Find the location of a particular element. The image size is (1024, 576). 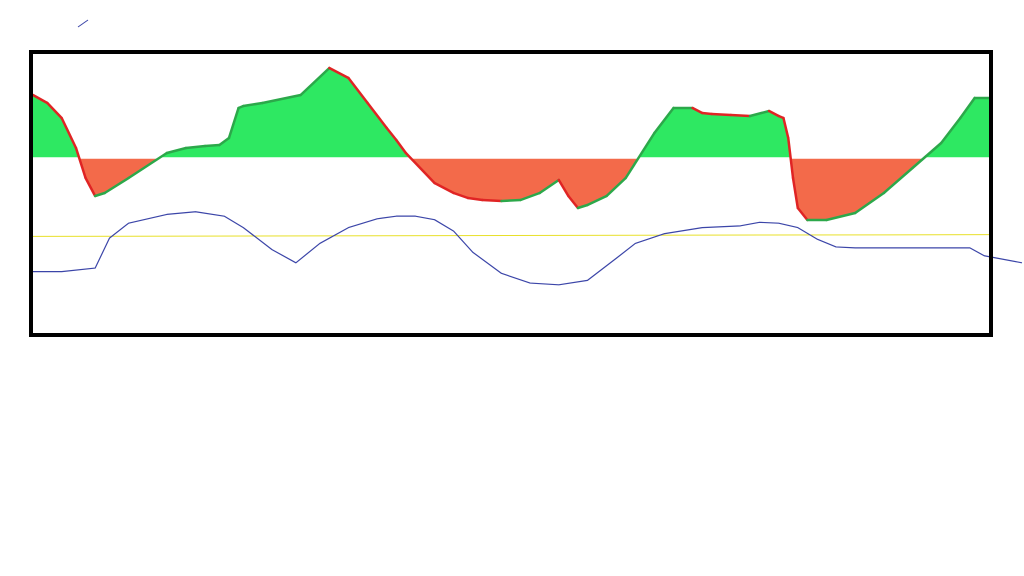

reference-line is located at coordinates (511, 235).